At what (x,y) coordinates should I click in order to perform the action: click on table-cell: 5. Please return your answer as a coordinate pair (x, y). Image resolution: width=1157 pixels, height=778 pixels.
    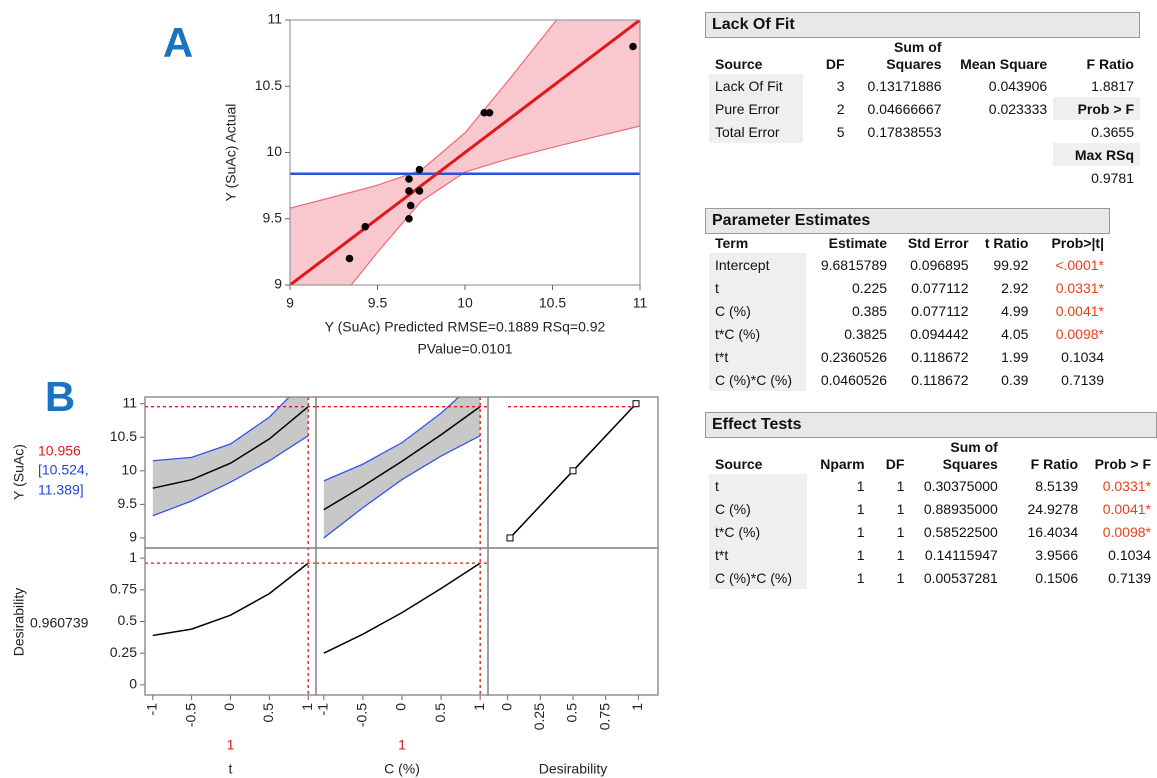
    Looking at the image, I should click on (840, 131).